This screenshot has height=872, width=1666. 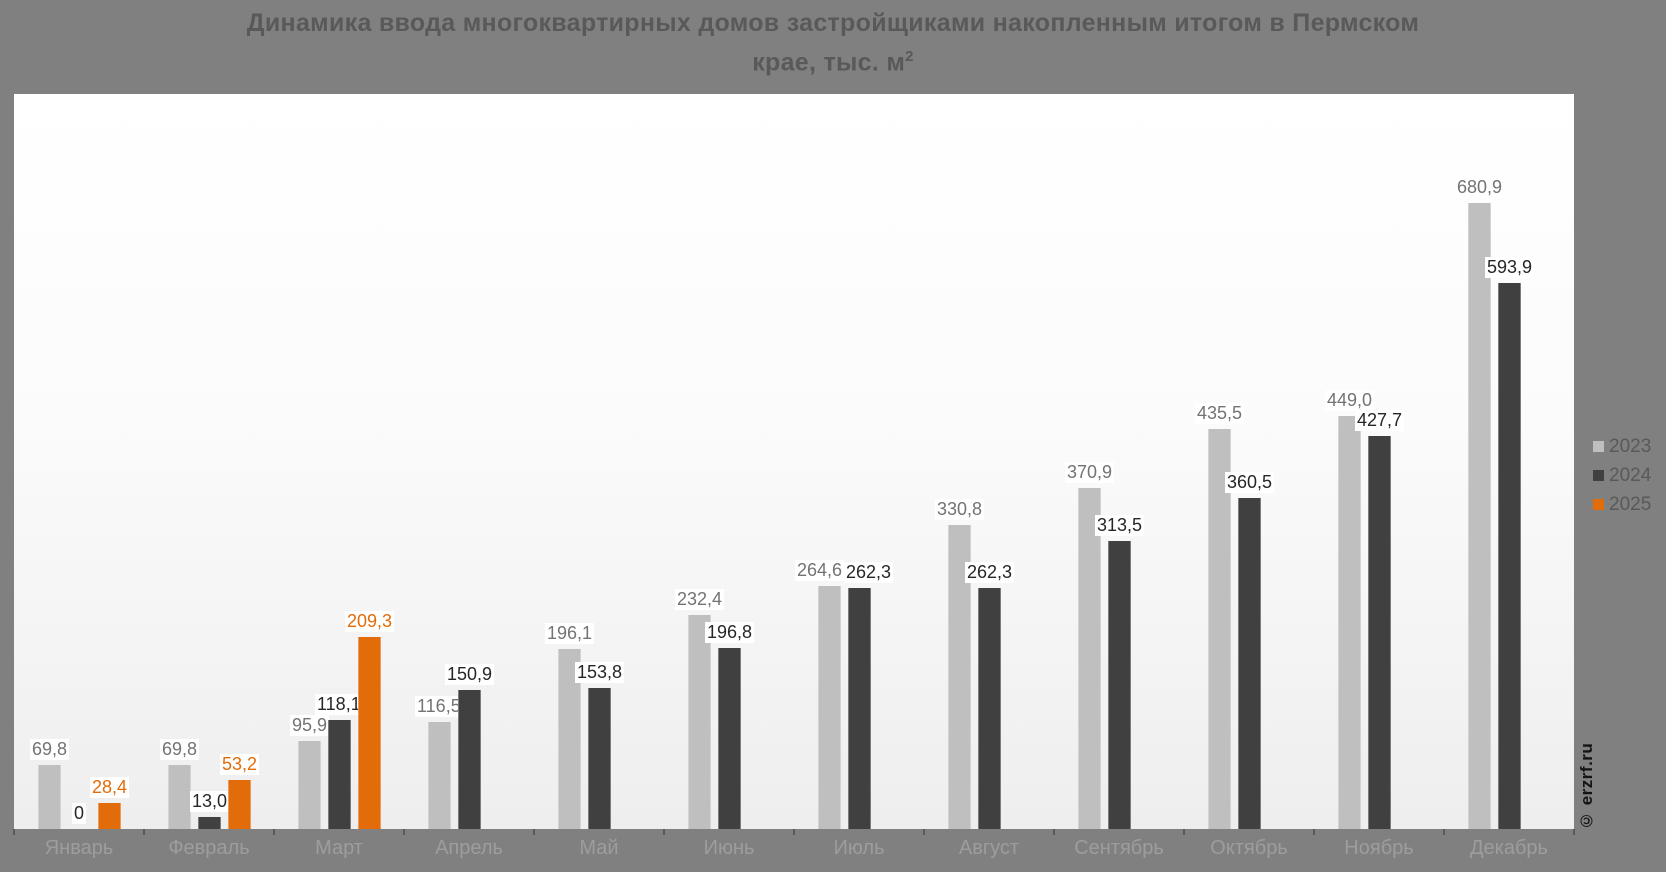 I want to click on bar-2024-Май, so click(x=599, y=758).